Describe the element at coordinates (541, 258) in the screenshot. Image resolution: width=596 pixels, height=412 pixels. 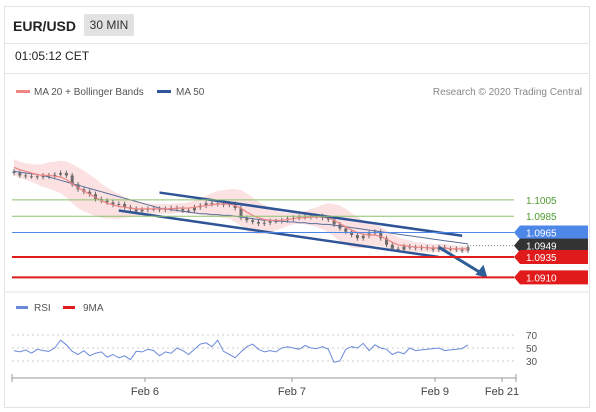
I see `level-label: 1.0935` at that location.